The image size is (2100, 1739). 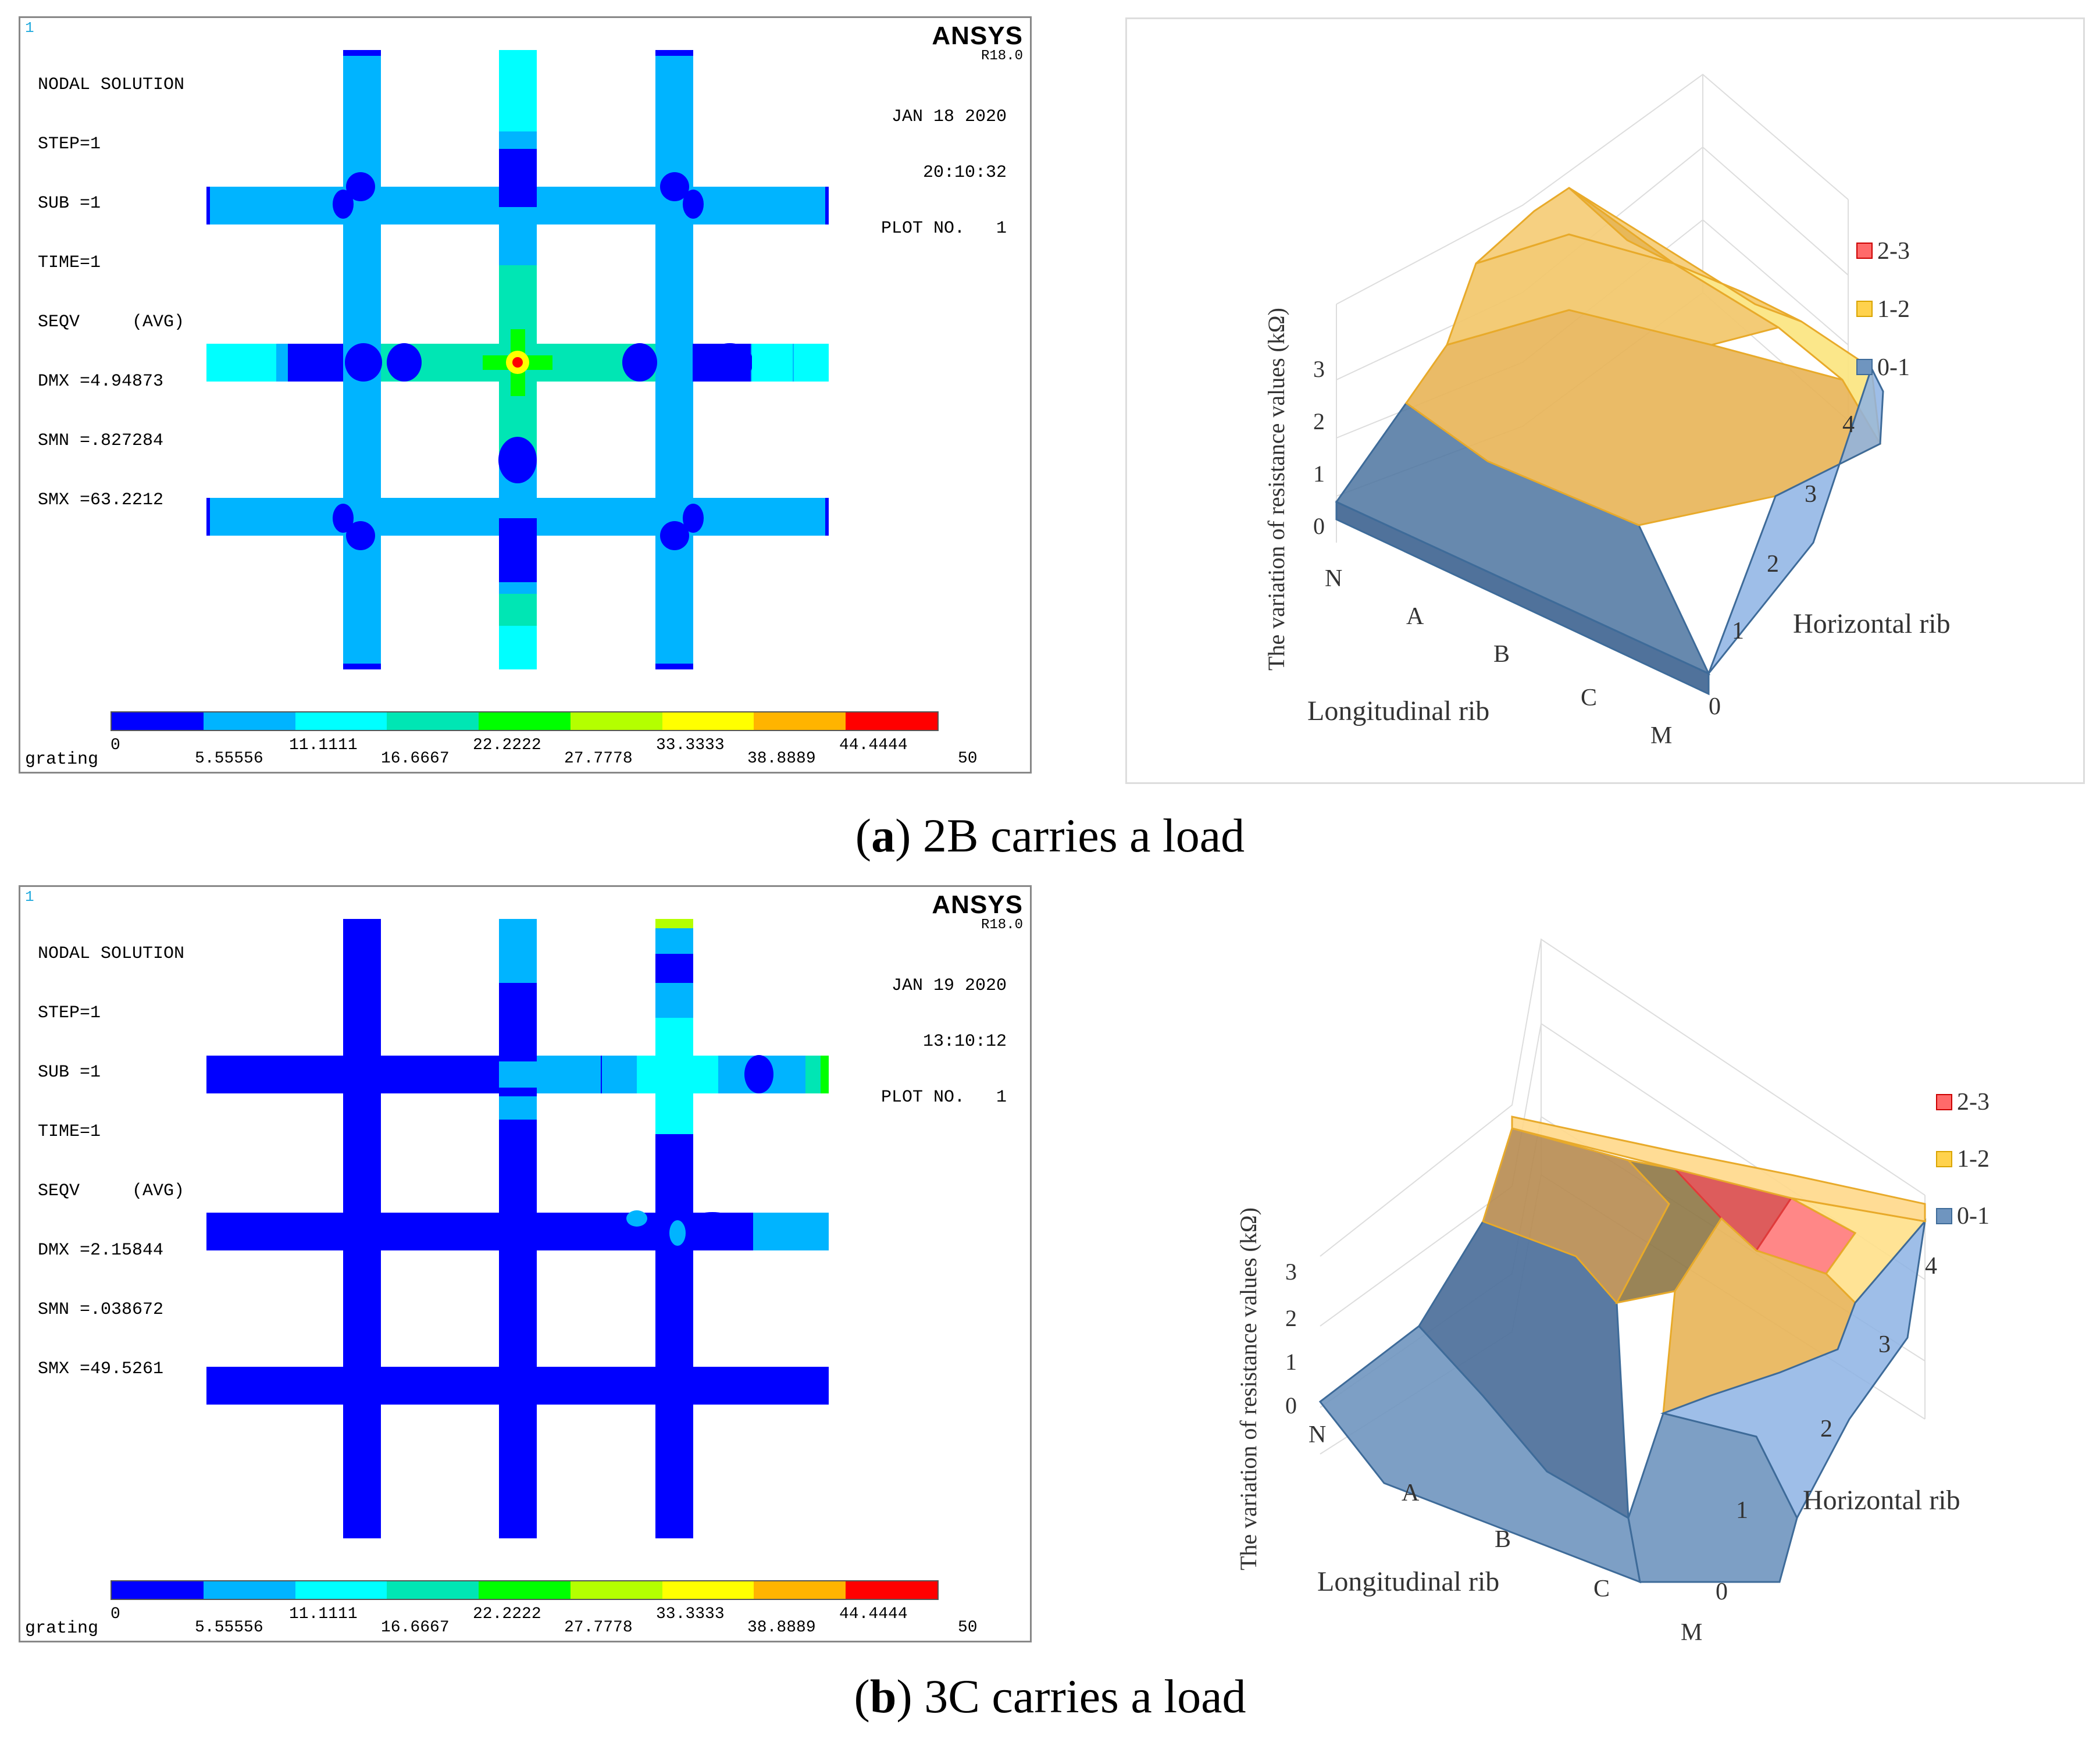 I want to click on horiz-tick: 2, so click(x=1773, y=564).